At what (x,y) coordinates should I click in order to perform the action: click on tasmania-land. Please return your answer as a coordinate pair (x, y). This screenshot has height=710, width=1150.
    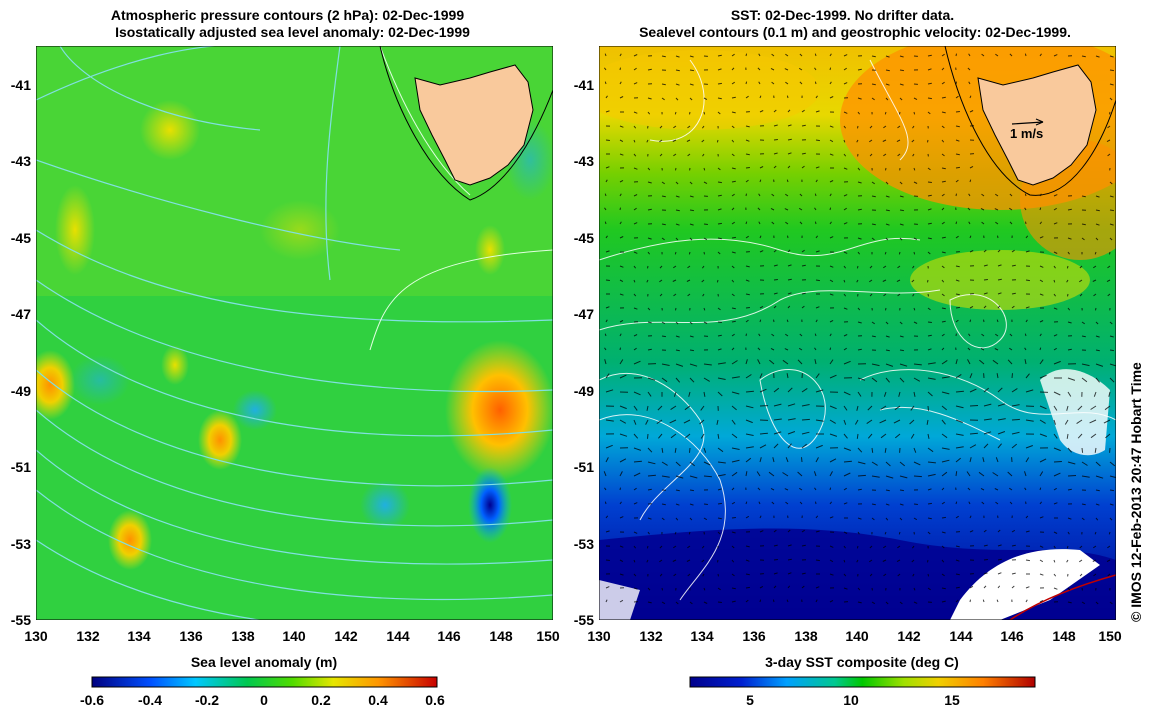
    Looking at the image, I should click on (474, 125).